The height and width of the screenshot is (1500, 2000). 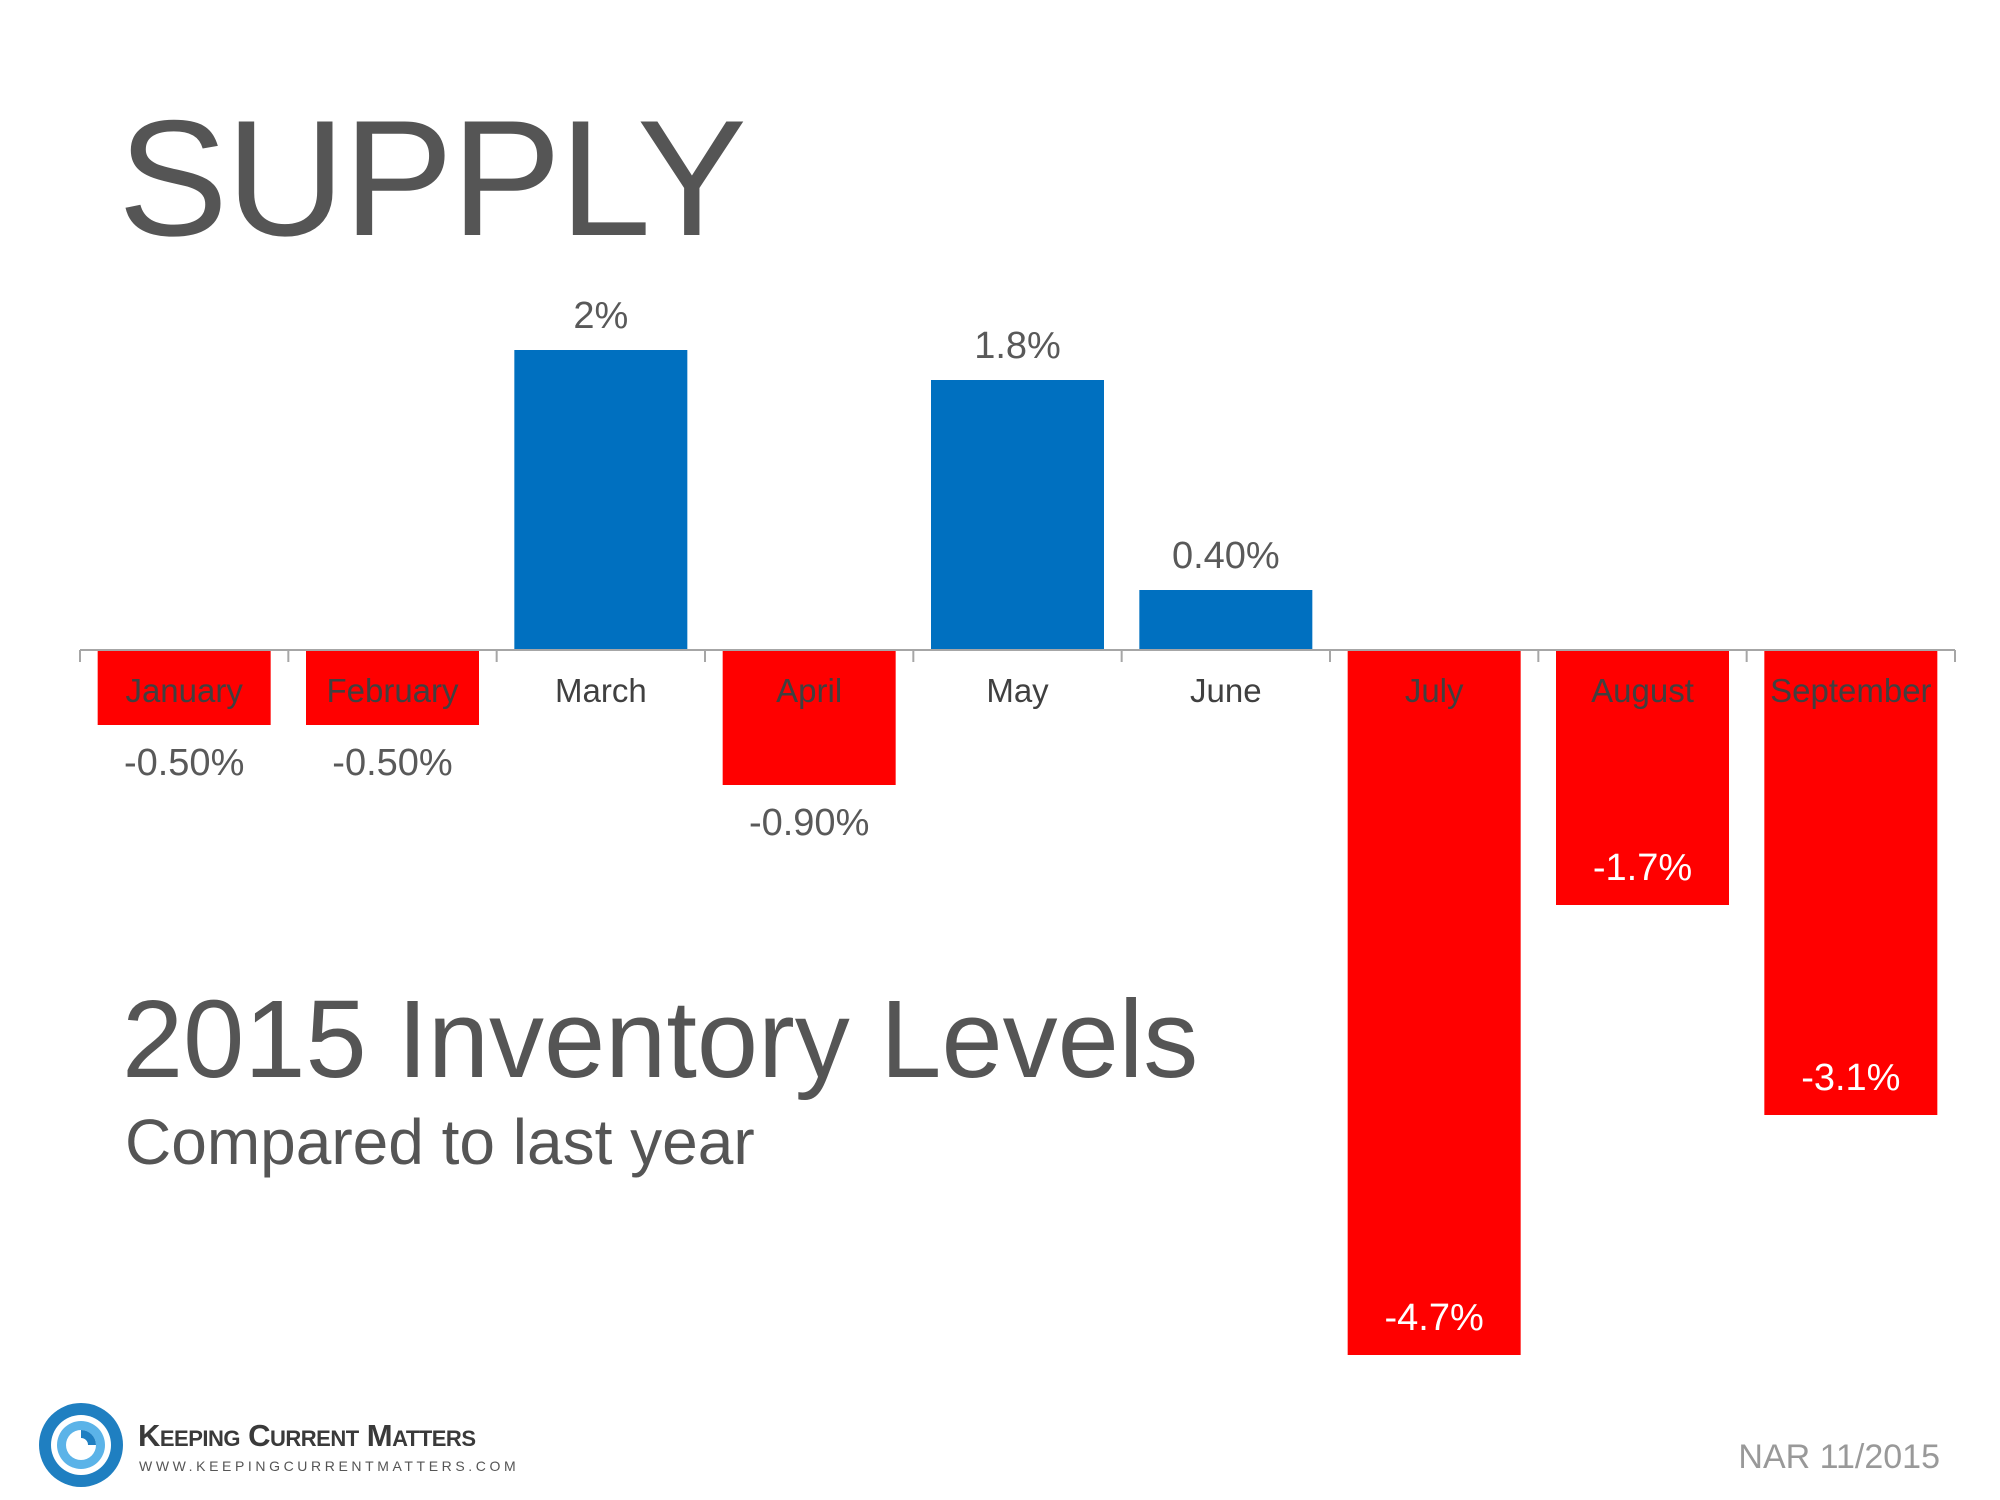 What do you see at coordinates (307, 1435) in the screenshot?
I see `brand-name: Keeping Current Matters` at bounding box center [307, 1435].